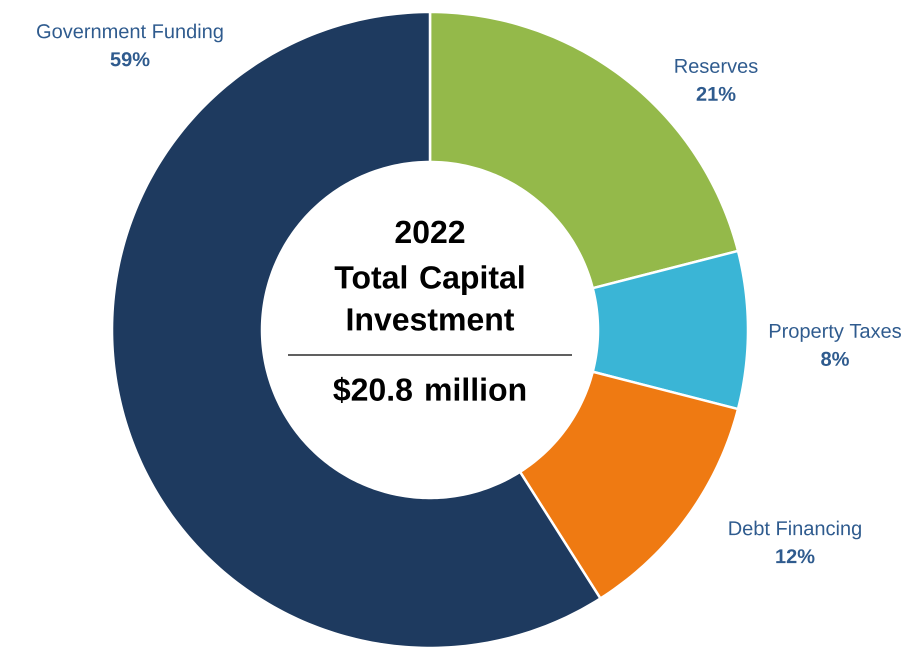  What do you see at coordinates (795, 556) in the screenshot?
I see `data-label: 12%` at bounding box center [795, 556].